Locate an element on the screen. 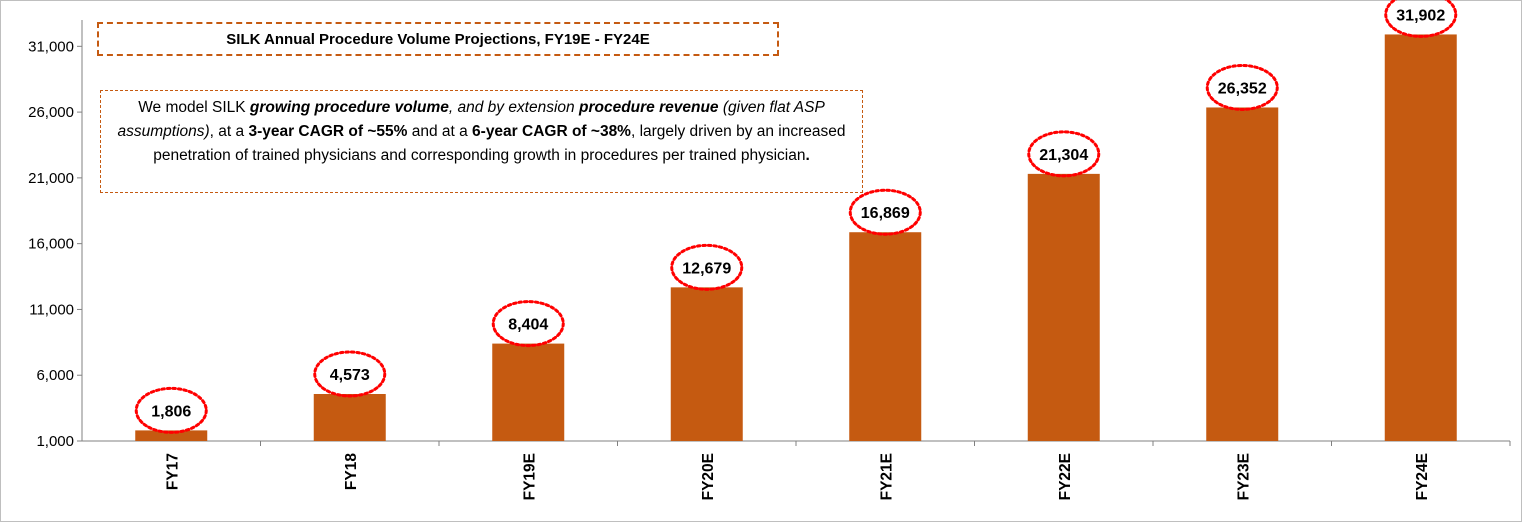 The image size is (1522, 522). data-label: 8,404 is located at coordinates (528, 325).